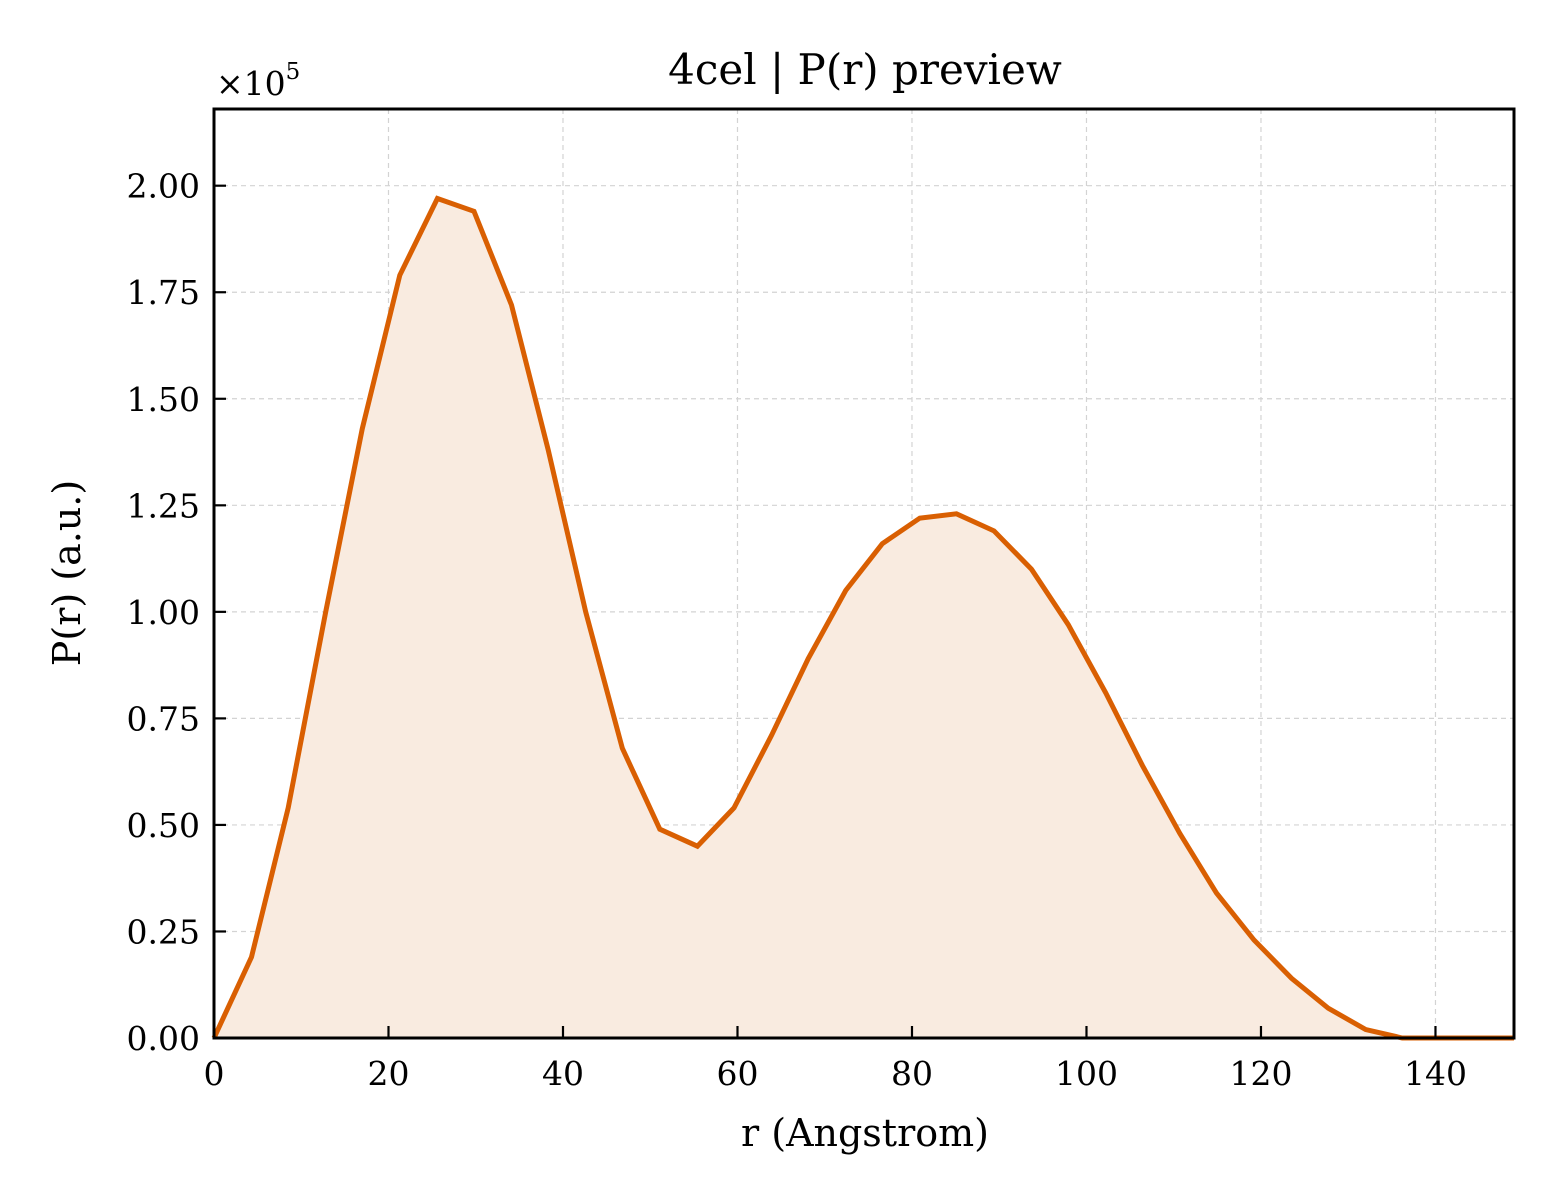 The width and height of the screenshot is (1560, 1200). What do you see at coordinates (912, 1073) in the screenshot?
I see `x-tick-label: 80` at bounding box center [912, 1073].